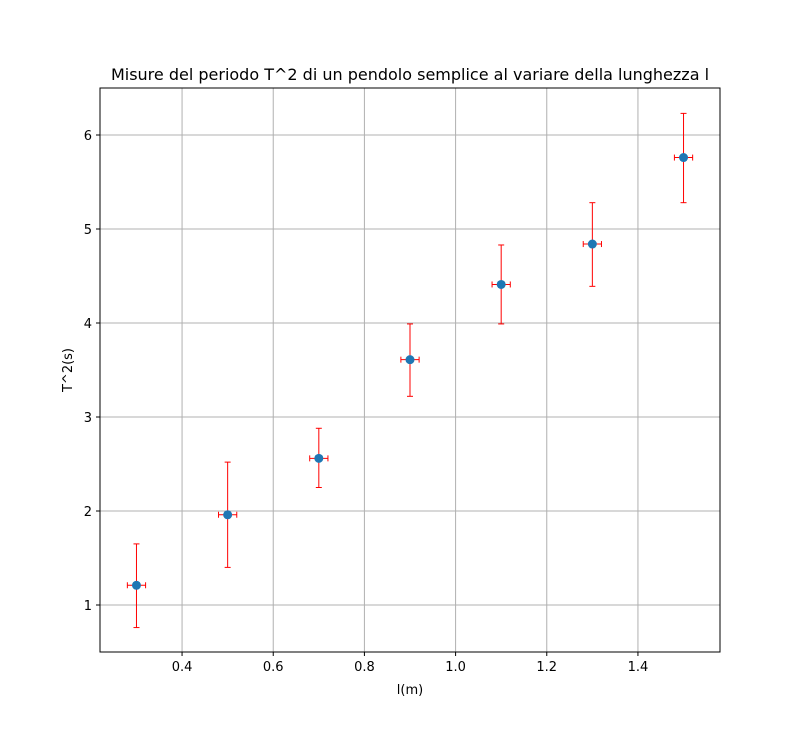  Describe the element at coordinates (68, 370) in the screenshot. I see `y-axis-label: T^2(s)` at that location.